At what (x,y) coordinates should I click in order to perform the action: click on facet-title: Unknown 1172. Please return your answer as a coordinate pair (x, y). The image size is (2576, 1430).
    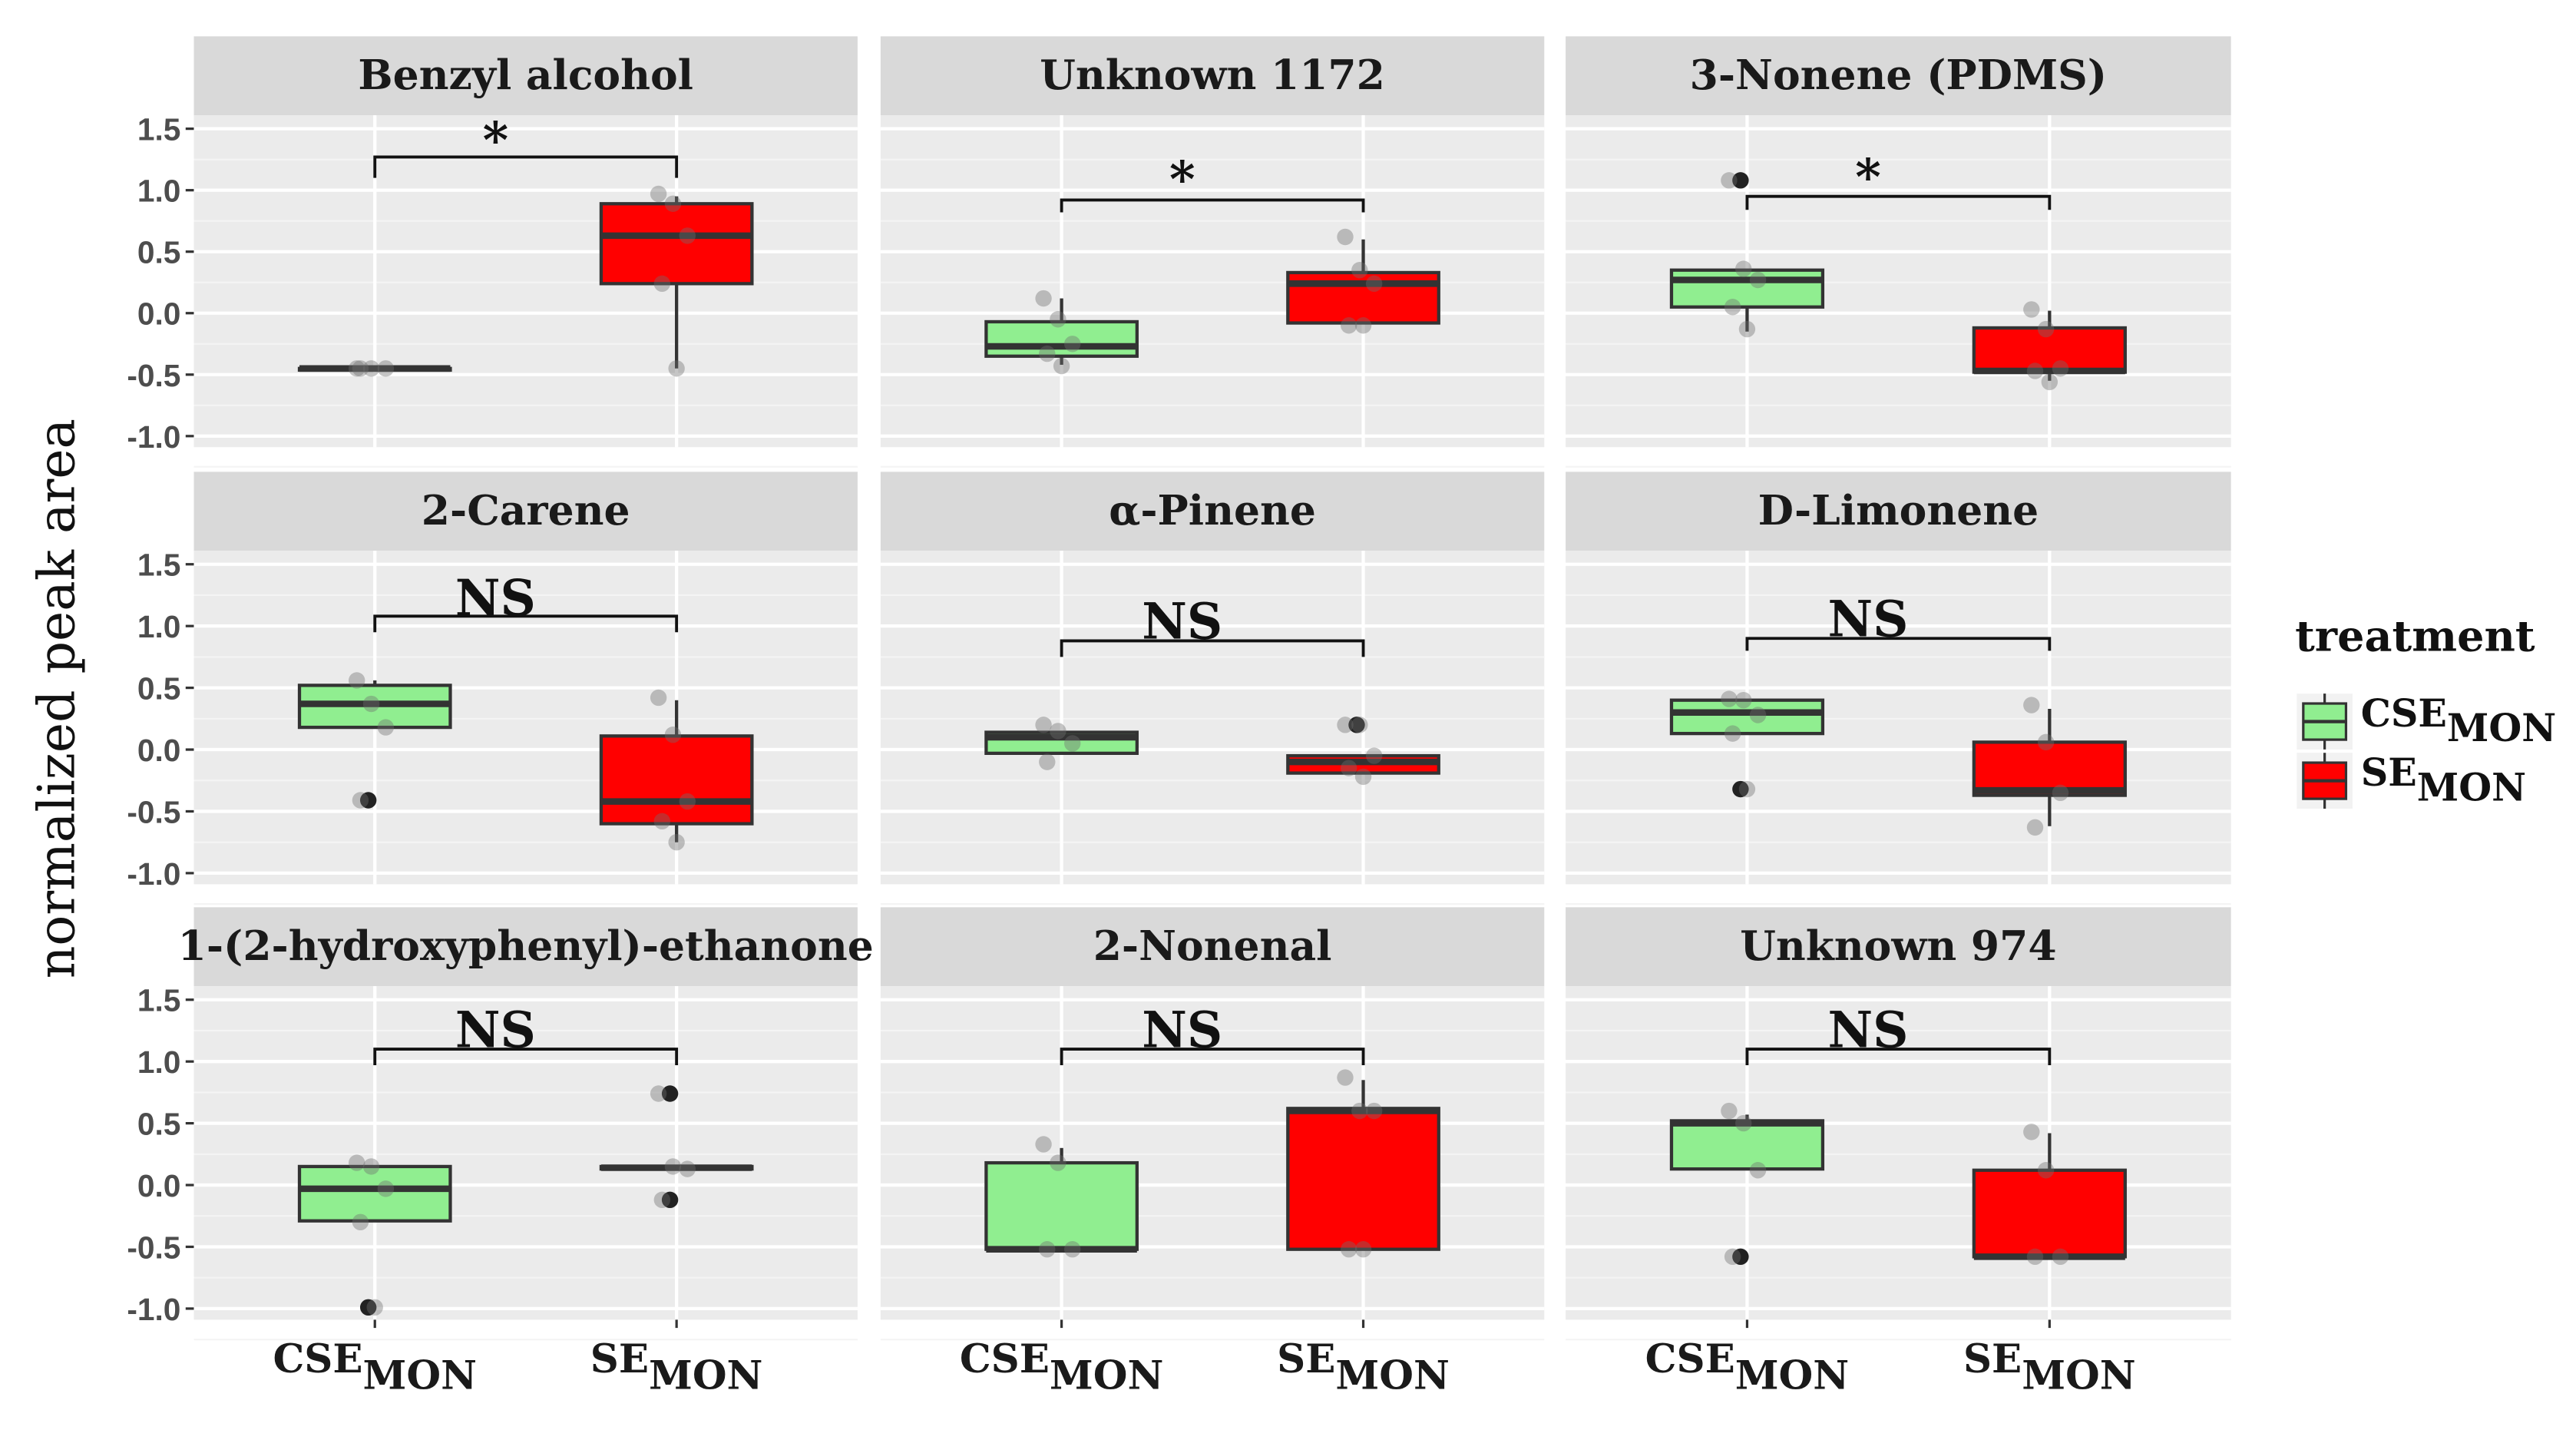
    Looking at the image, I should click on (1212, 75).